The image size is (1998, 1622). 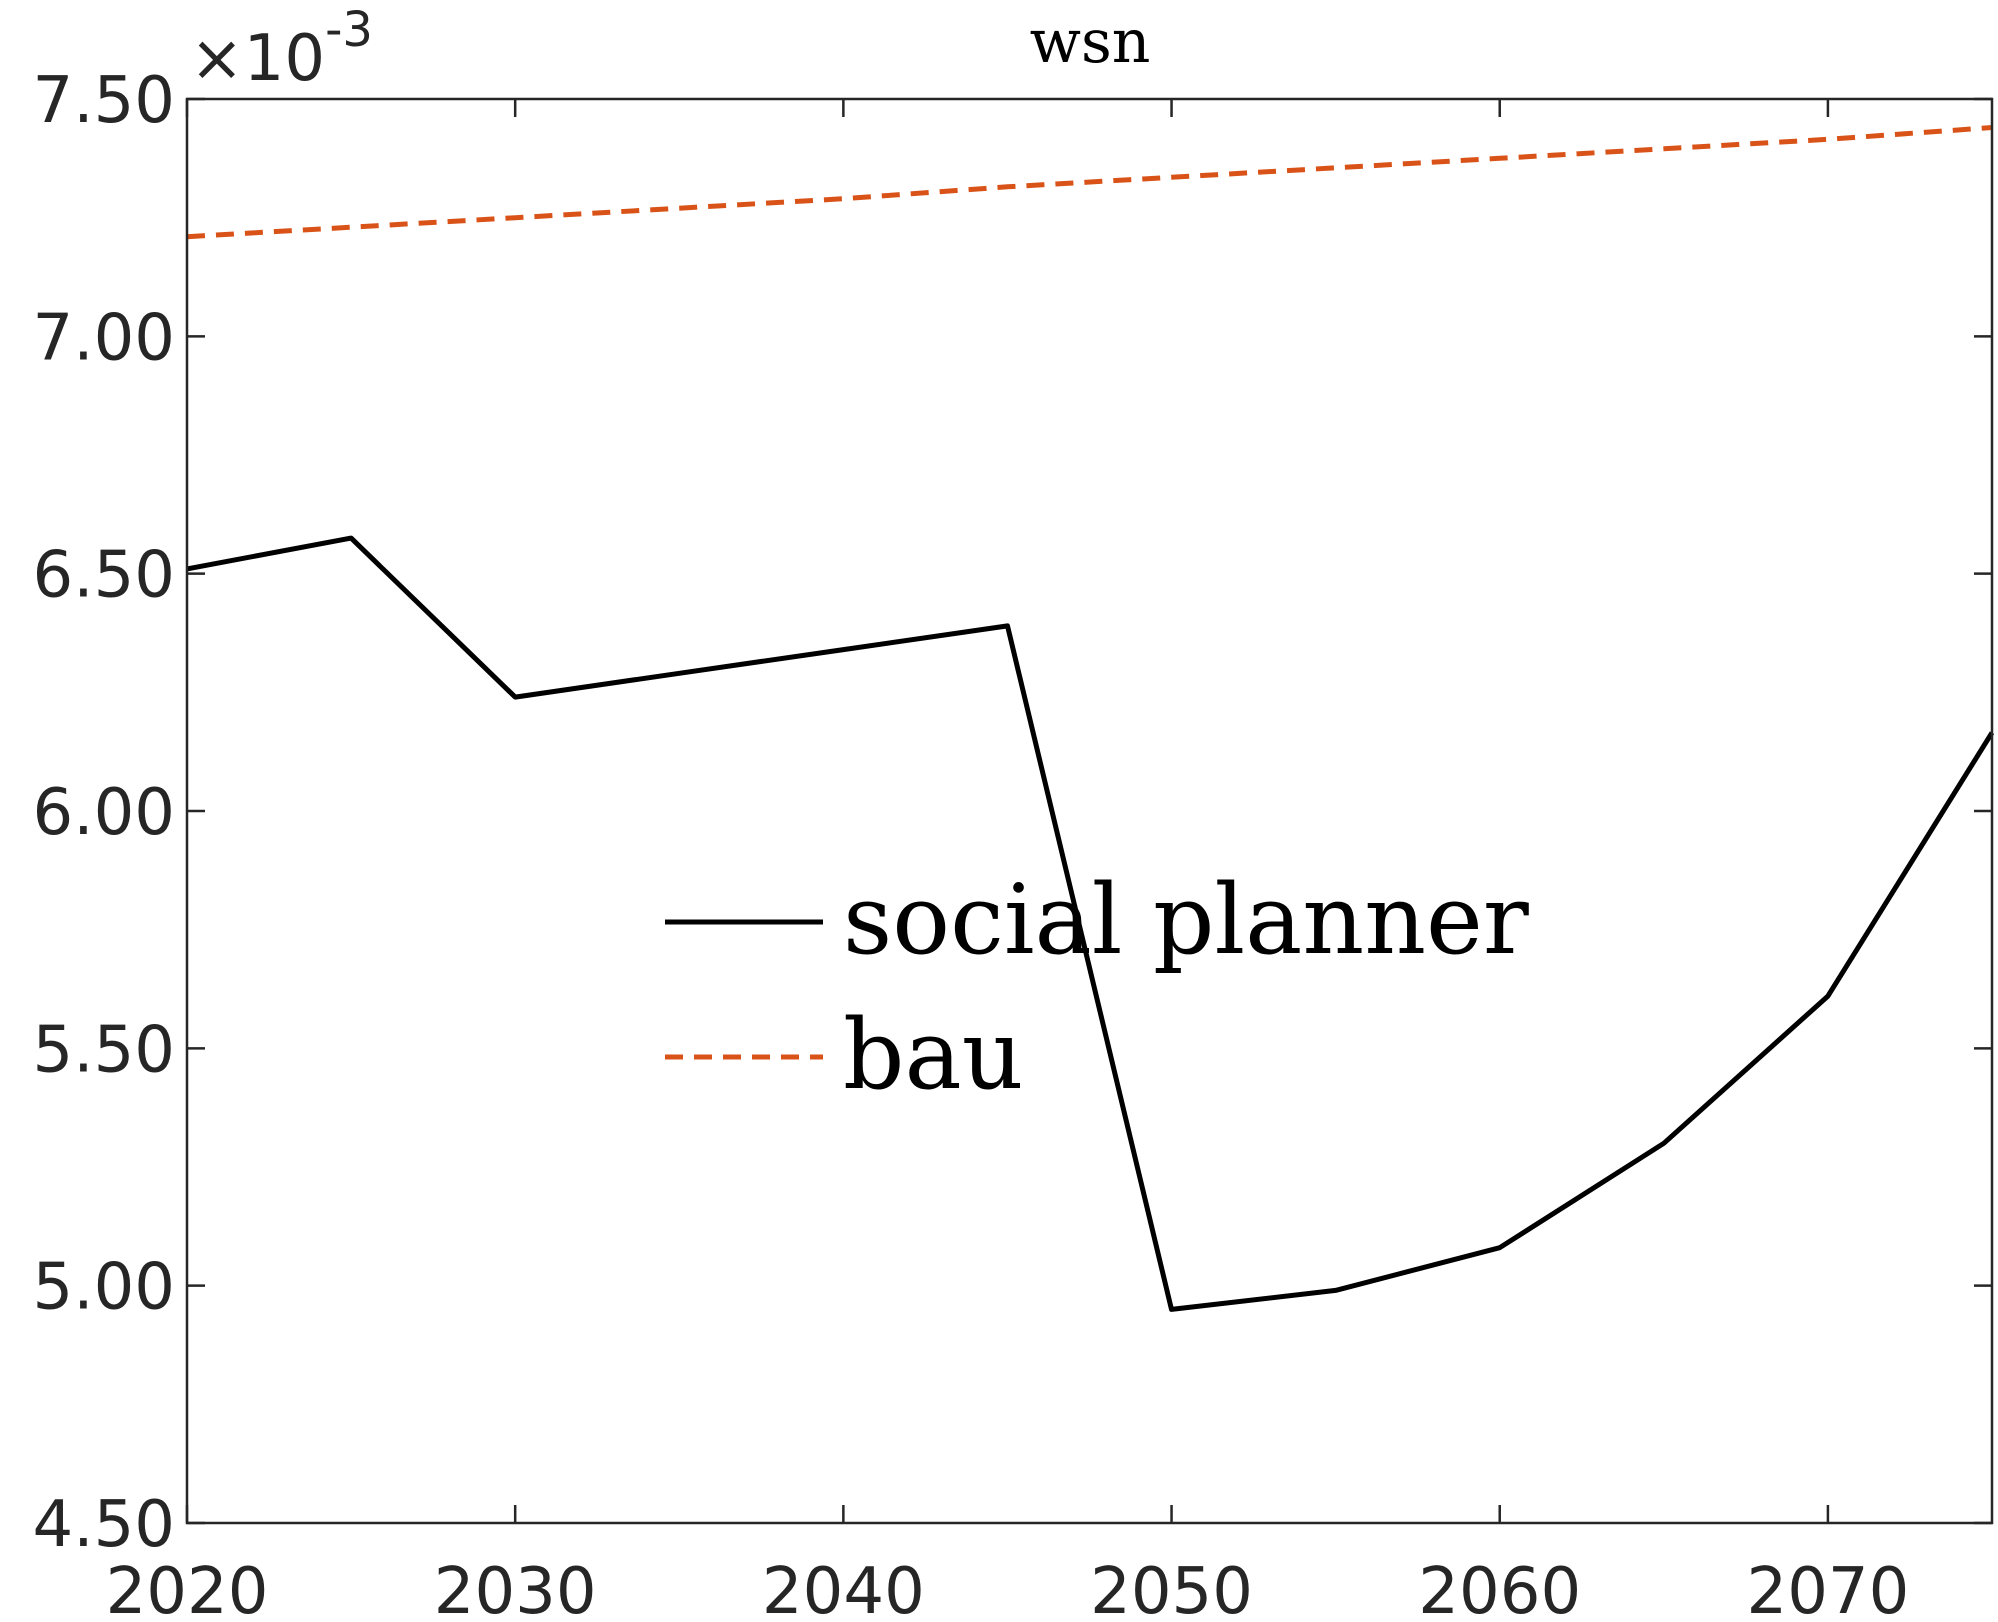 What do you see at coordinates (933, 1055) in the screenshot?
I see `legend-label-bau: bau` at bounding box center [933, 1055].